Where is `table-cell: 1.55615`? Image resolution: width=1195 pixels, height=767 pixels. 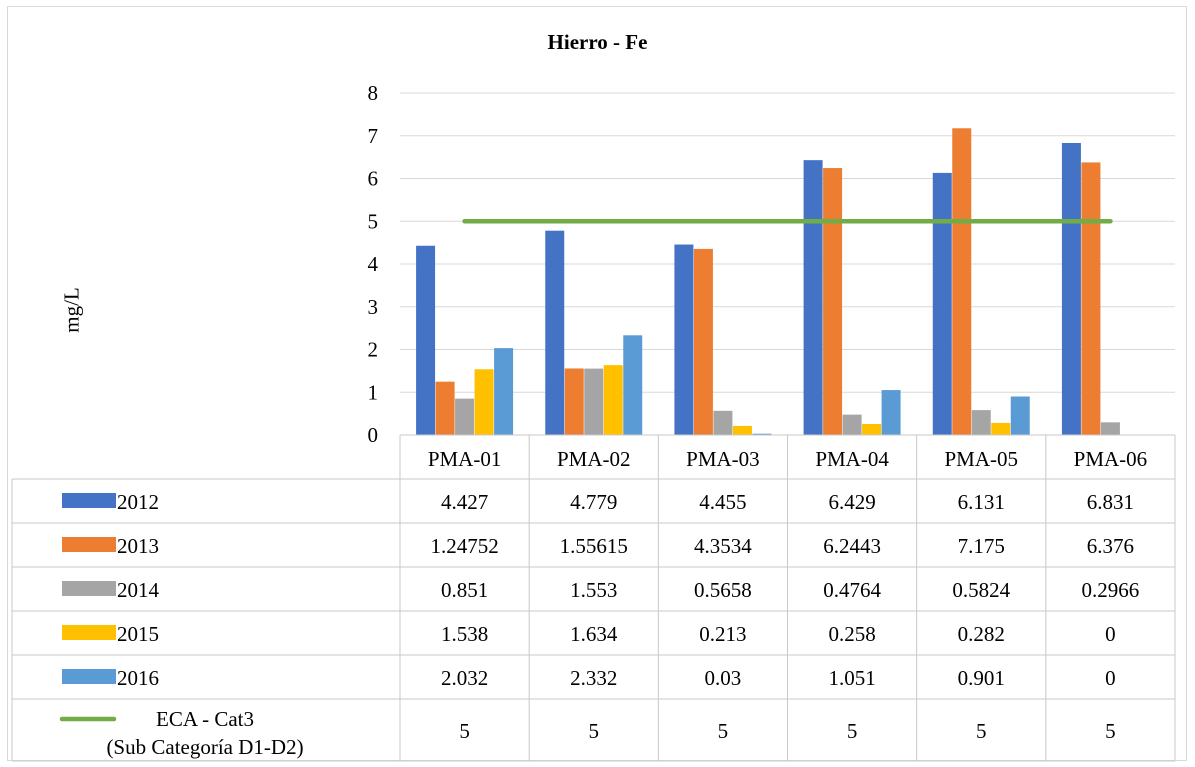 table-cell: 1.55615 is located at coordinates (594, 546).